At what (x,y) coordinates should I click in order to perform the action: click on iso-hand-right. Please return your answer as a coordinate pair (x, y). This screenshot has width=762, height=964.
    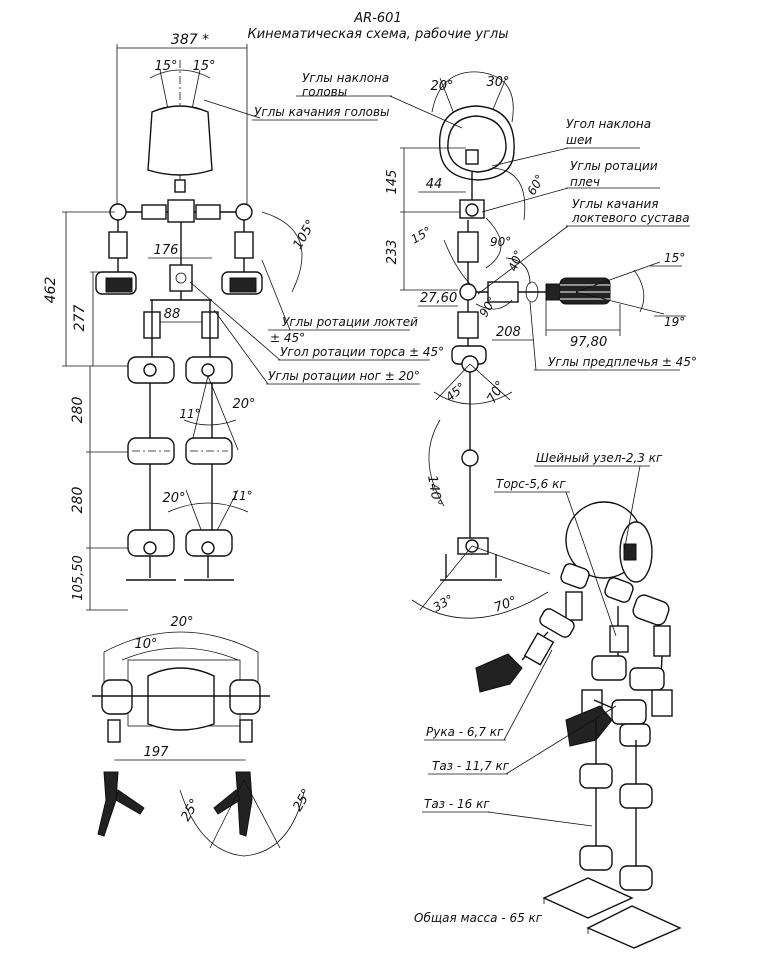
    Looking at the image, I should click on (589, 726).